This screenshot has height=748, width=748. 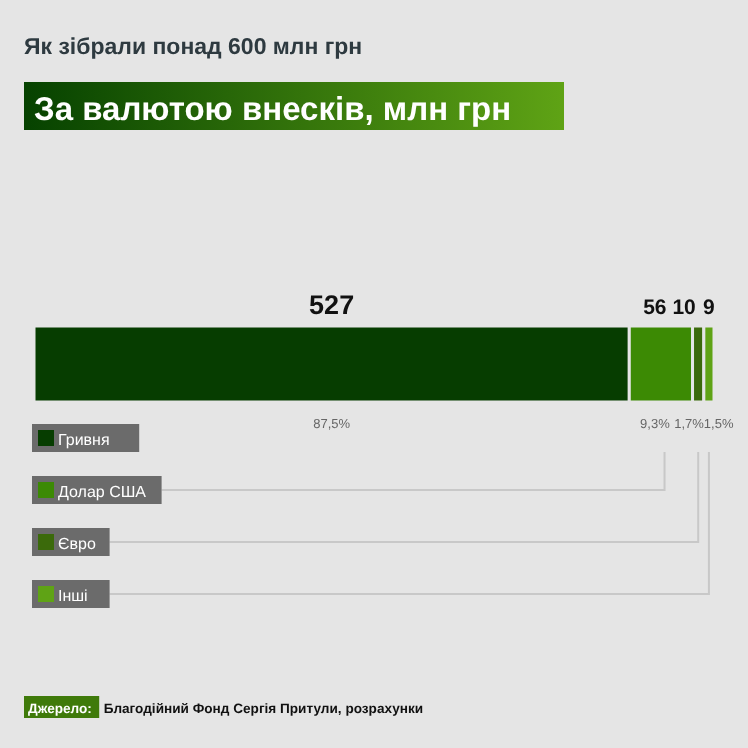 What do you see at coordinates (84, 440) in the screenshot?
I see `series-label: Гривня` at bounding box center [84, 440].